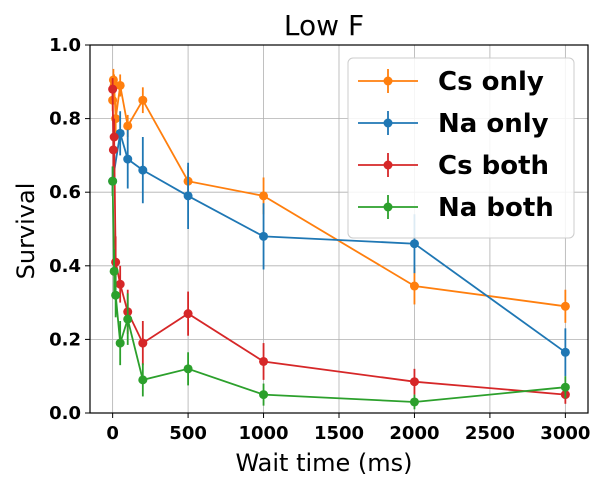  I want to click on legend-item-2: Cs both, so click(453, 166).